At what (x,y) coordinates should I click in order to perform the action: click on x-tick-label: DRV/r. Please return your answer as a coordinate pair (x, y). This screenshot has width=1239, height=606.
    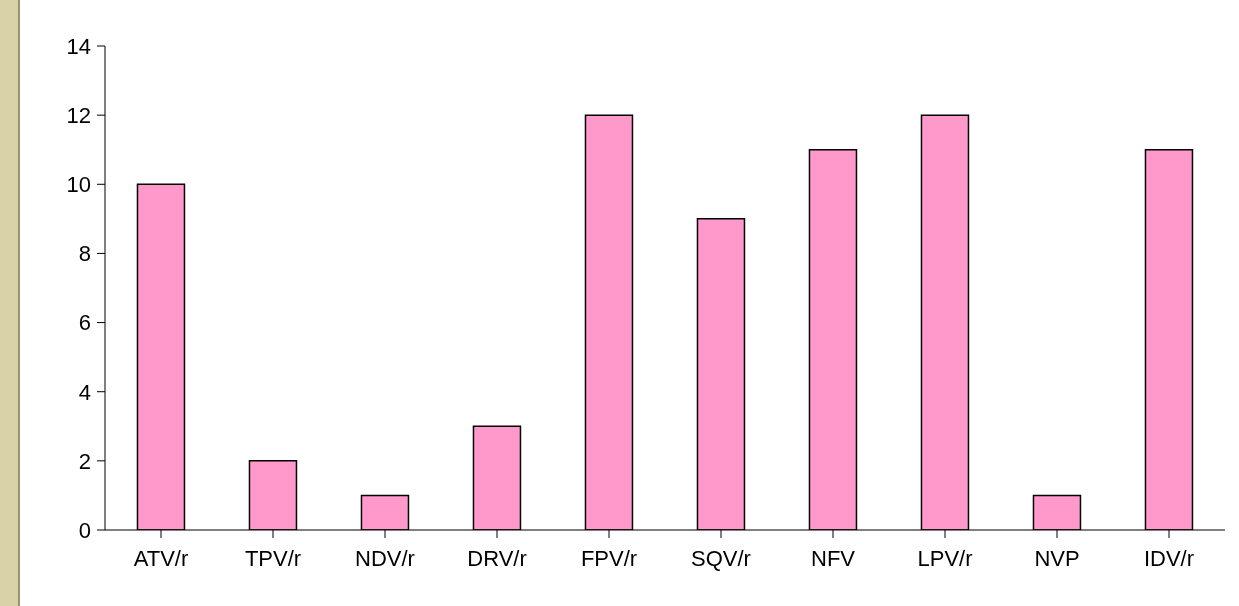
    Looking at the image, I should click on (497, 558).